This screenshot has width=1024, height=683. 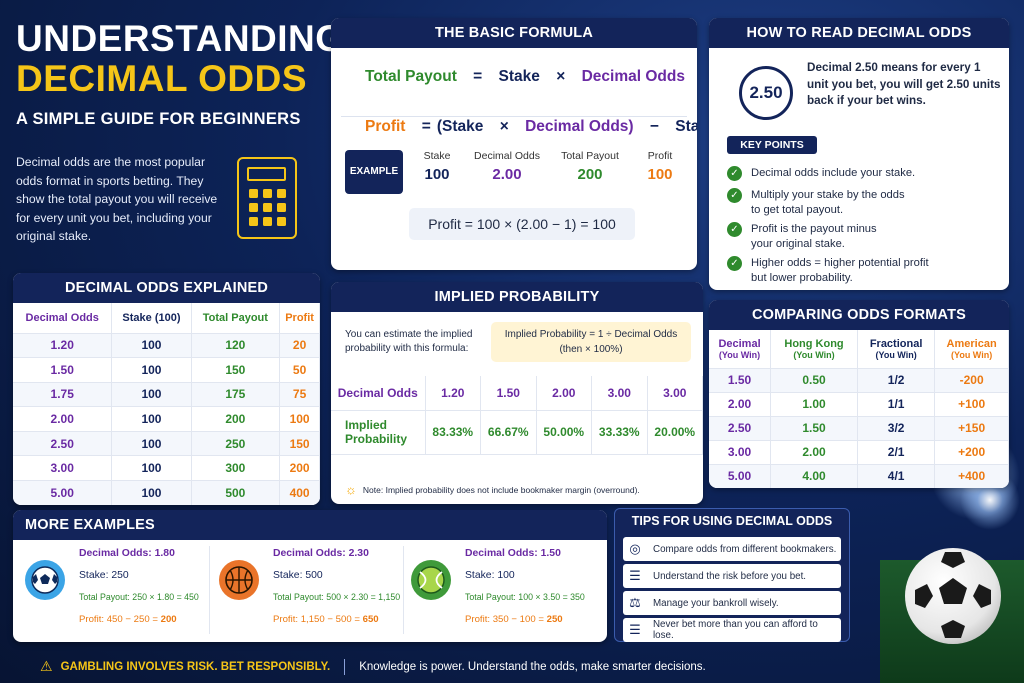 What do you see at coordinates (63, 318) in the screenshot?
I see `table-header: Decimal Odds` at bounding box center [63, 318].